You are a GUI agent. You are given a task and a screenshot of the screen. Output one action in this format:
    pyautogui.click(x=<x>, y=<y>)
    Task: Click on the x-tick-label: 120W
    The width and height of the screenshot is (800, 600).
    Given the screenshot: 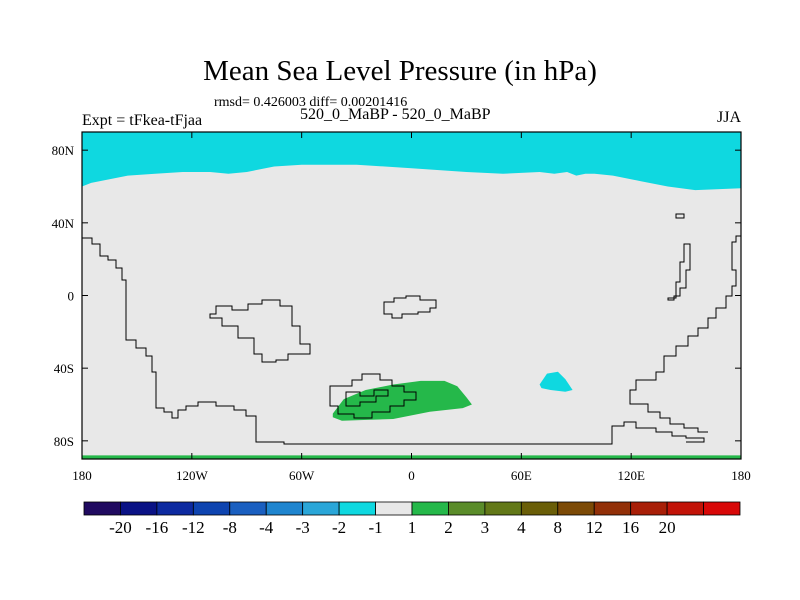 What is the action you would take?
    pyautogui.click(x=192, y=475)
    